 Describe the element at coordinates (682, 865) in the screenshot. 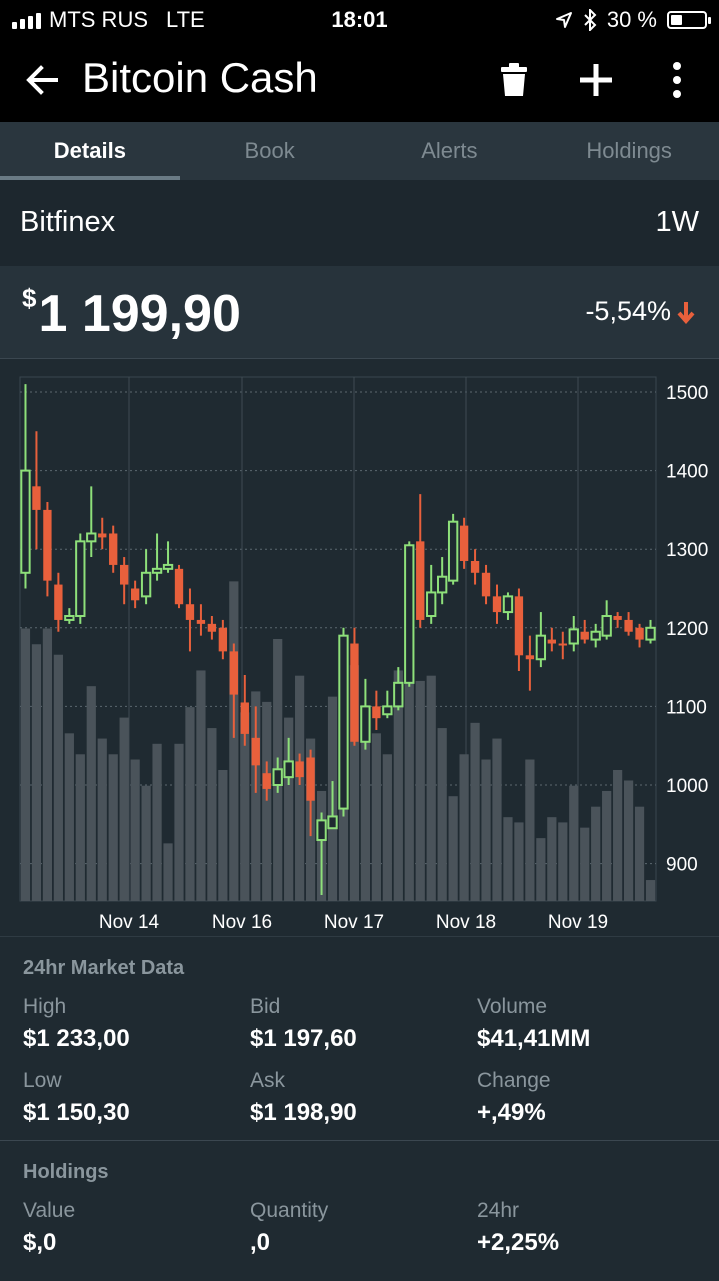

I see `y-tick-label: 900` at that location.